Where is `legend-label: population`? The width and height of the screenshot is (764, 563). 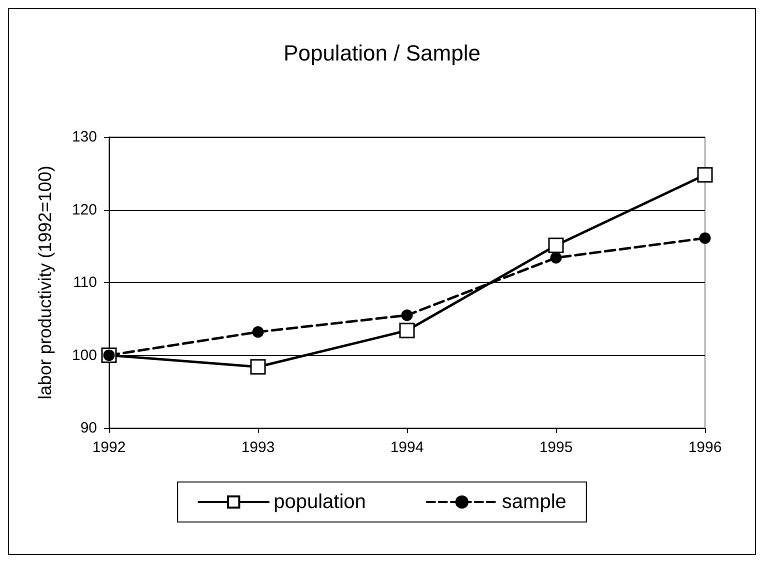 legend-label: population is located at coordinates (320, 502).